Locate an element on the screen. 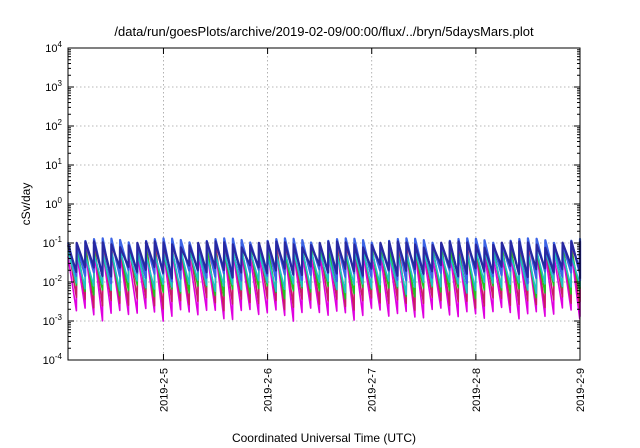 Image resolution: width=640 pixels, height=448 pixels. y-tick-label: 10¹ is located at coordinates (53, 164).